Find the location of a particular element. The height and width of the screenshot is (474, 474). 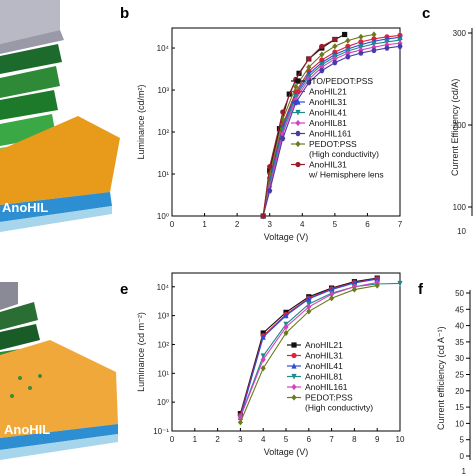

legend-entry: AnoHIL41 is located at coordinates (324, 366).